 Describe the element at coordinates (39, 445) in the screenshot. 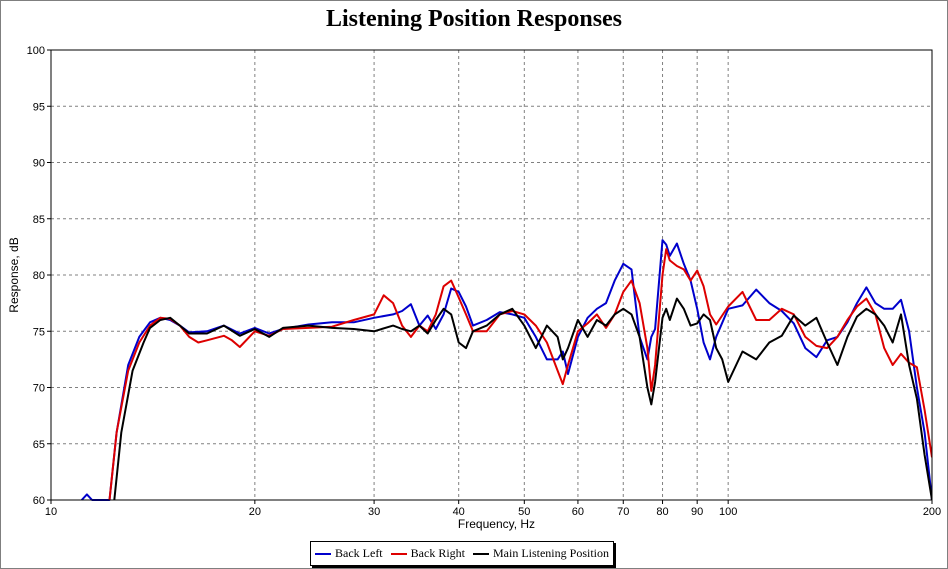

I see `y-tick-label-65: 65` at that location.